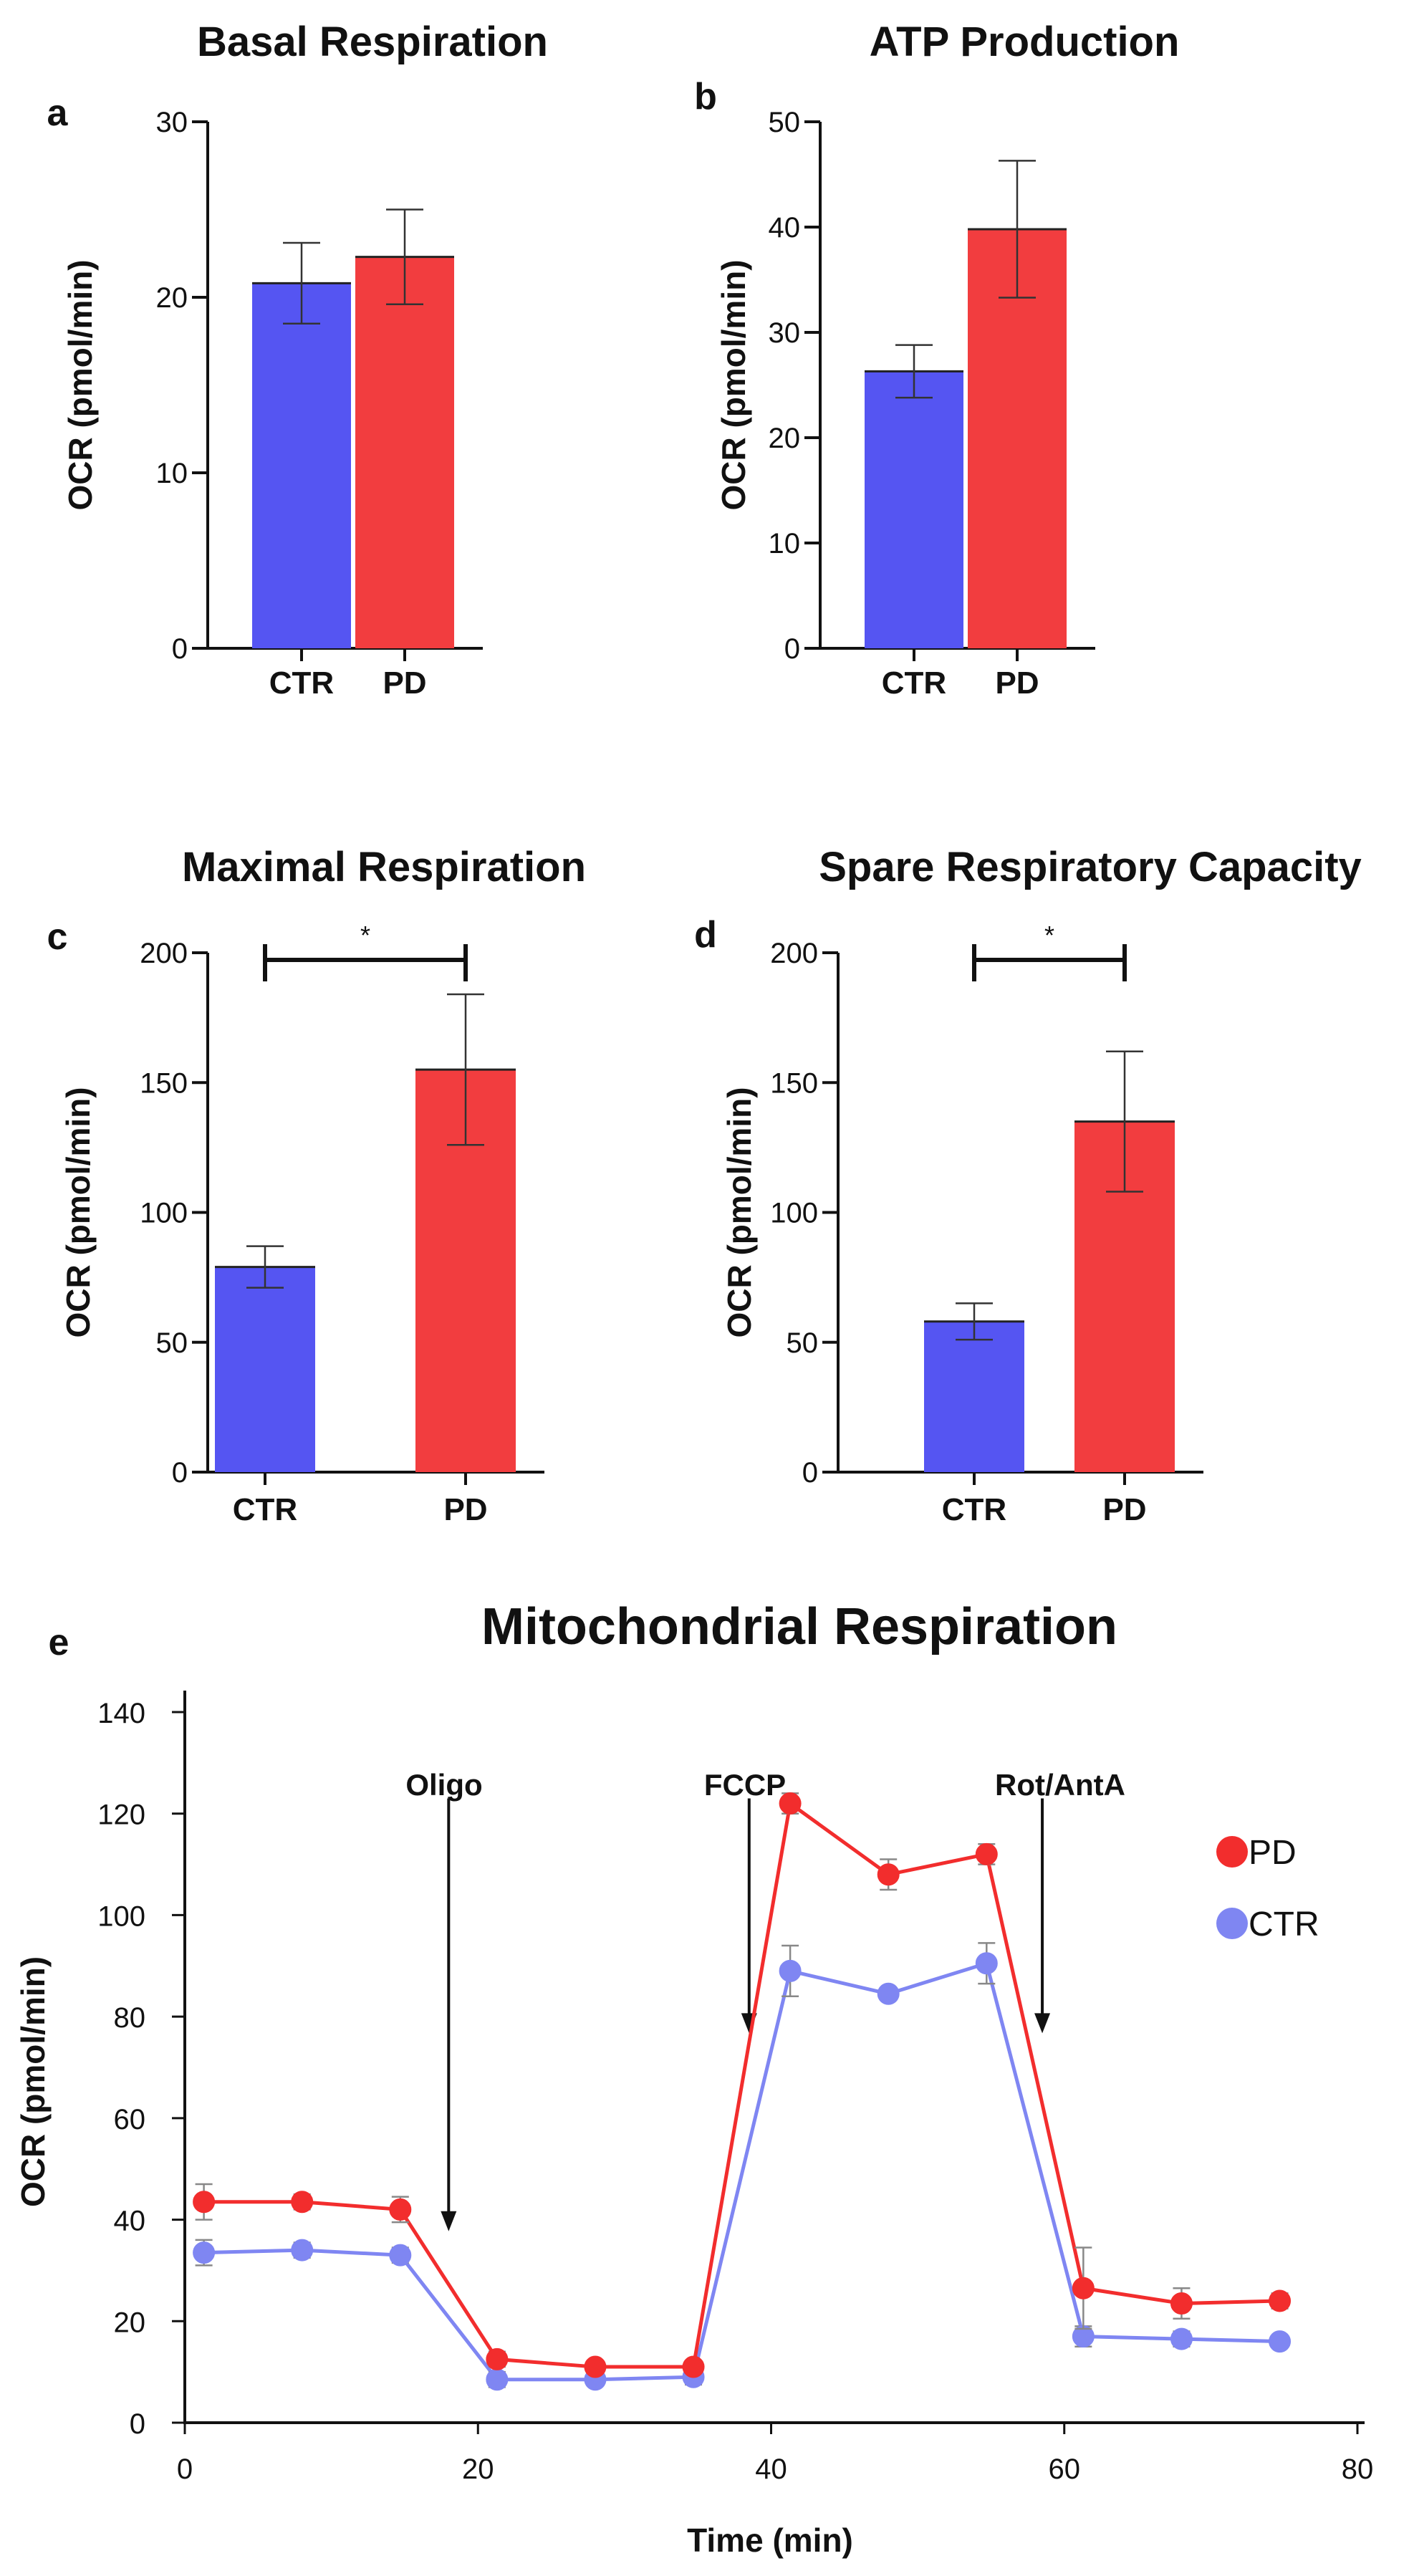 The width and height of the screenshot is (1409, 2576). Describe the element at coordinates (771, 2469) in the screenshot. I see `x-tick-label: 40` at that location.